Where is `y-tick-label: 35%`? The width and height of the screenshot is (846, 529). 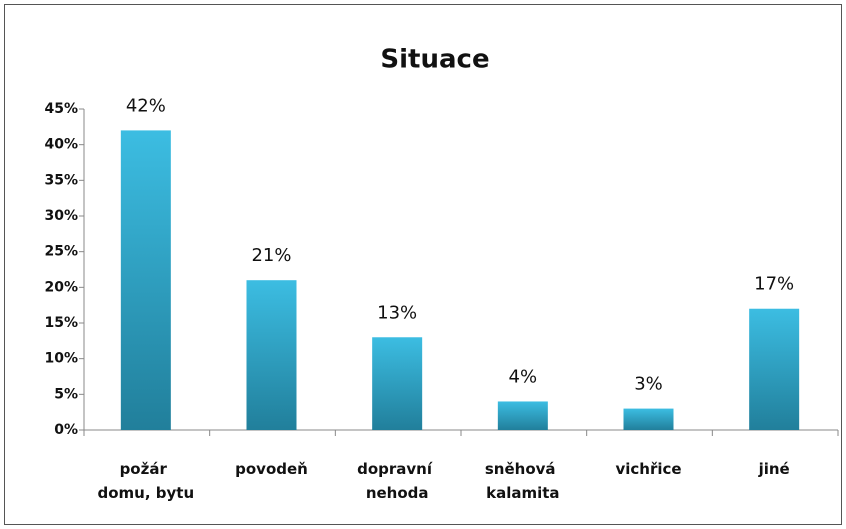
y-tick-label: 35% is located at coordinates (61, 180).